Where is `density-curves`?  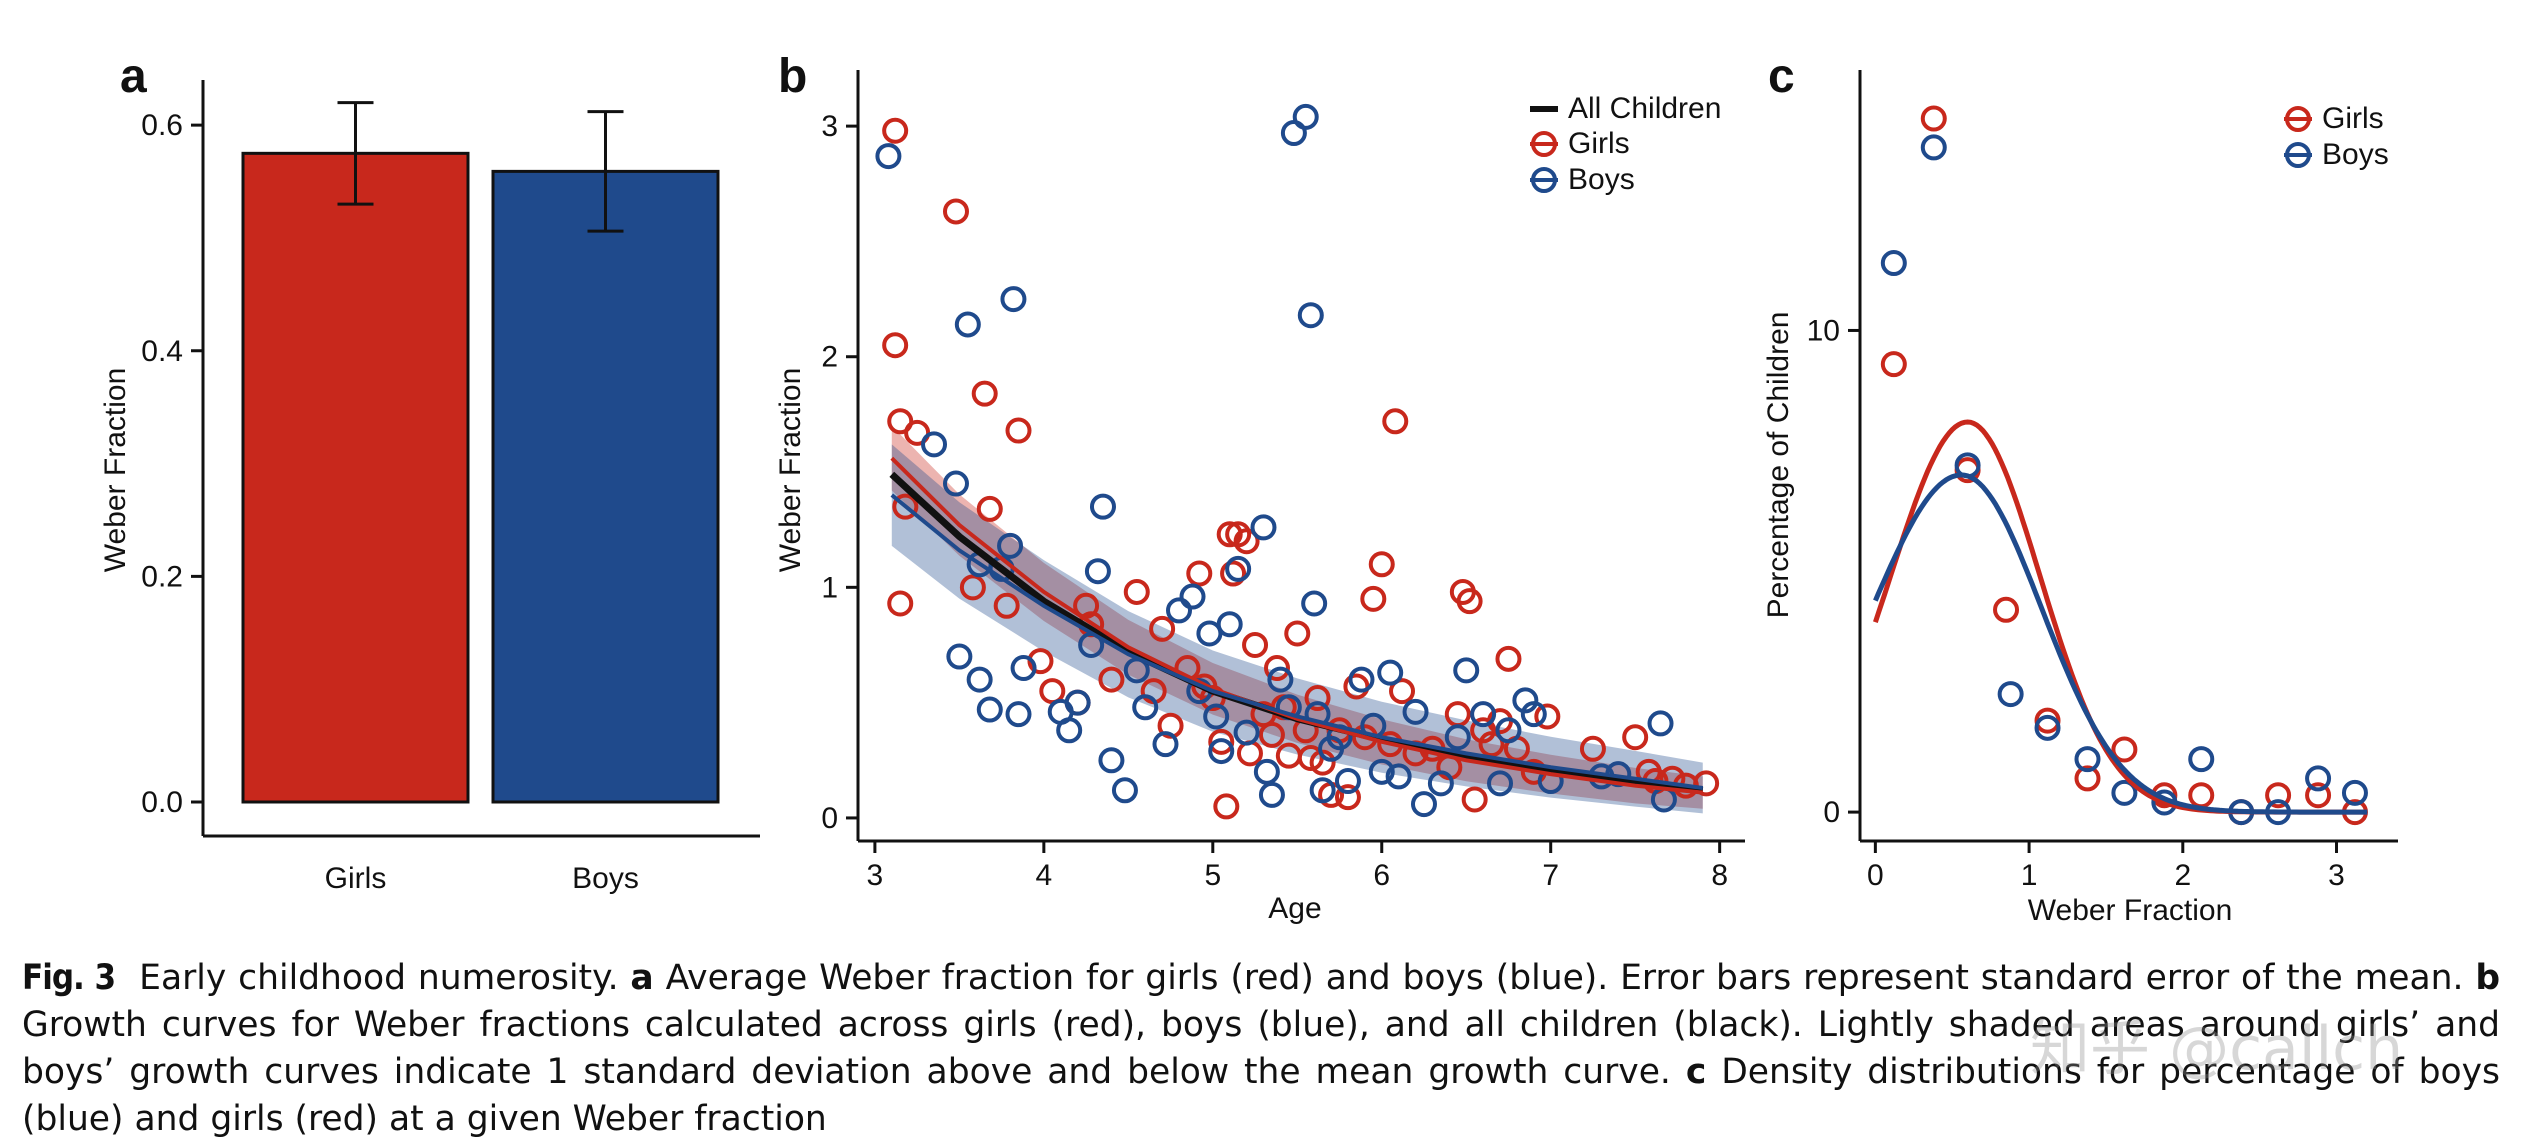 density-curves is located at coordinates (2120, 617).